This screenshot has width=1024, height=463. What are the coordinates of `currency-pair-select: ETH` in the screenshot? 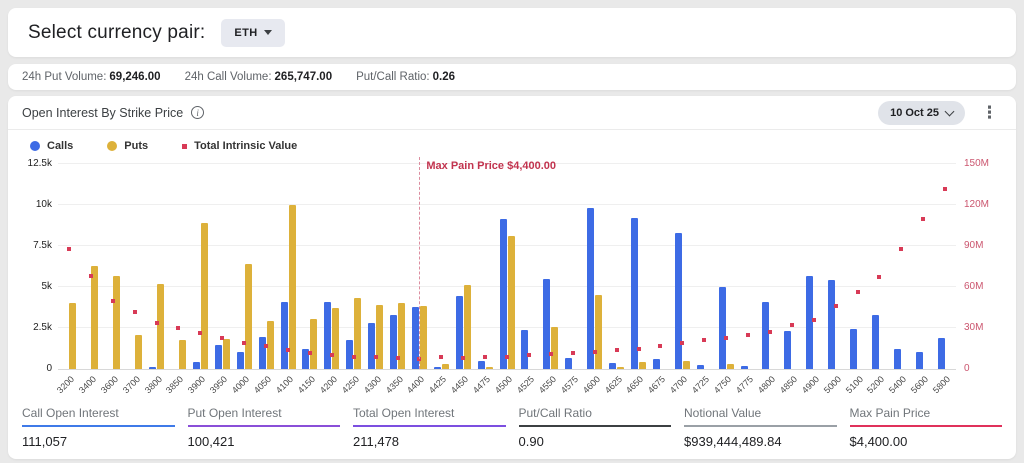 It's located at (253, 32).